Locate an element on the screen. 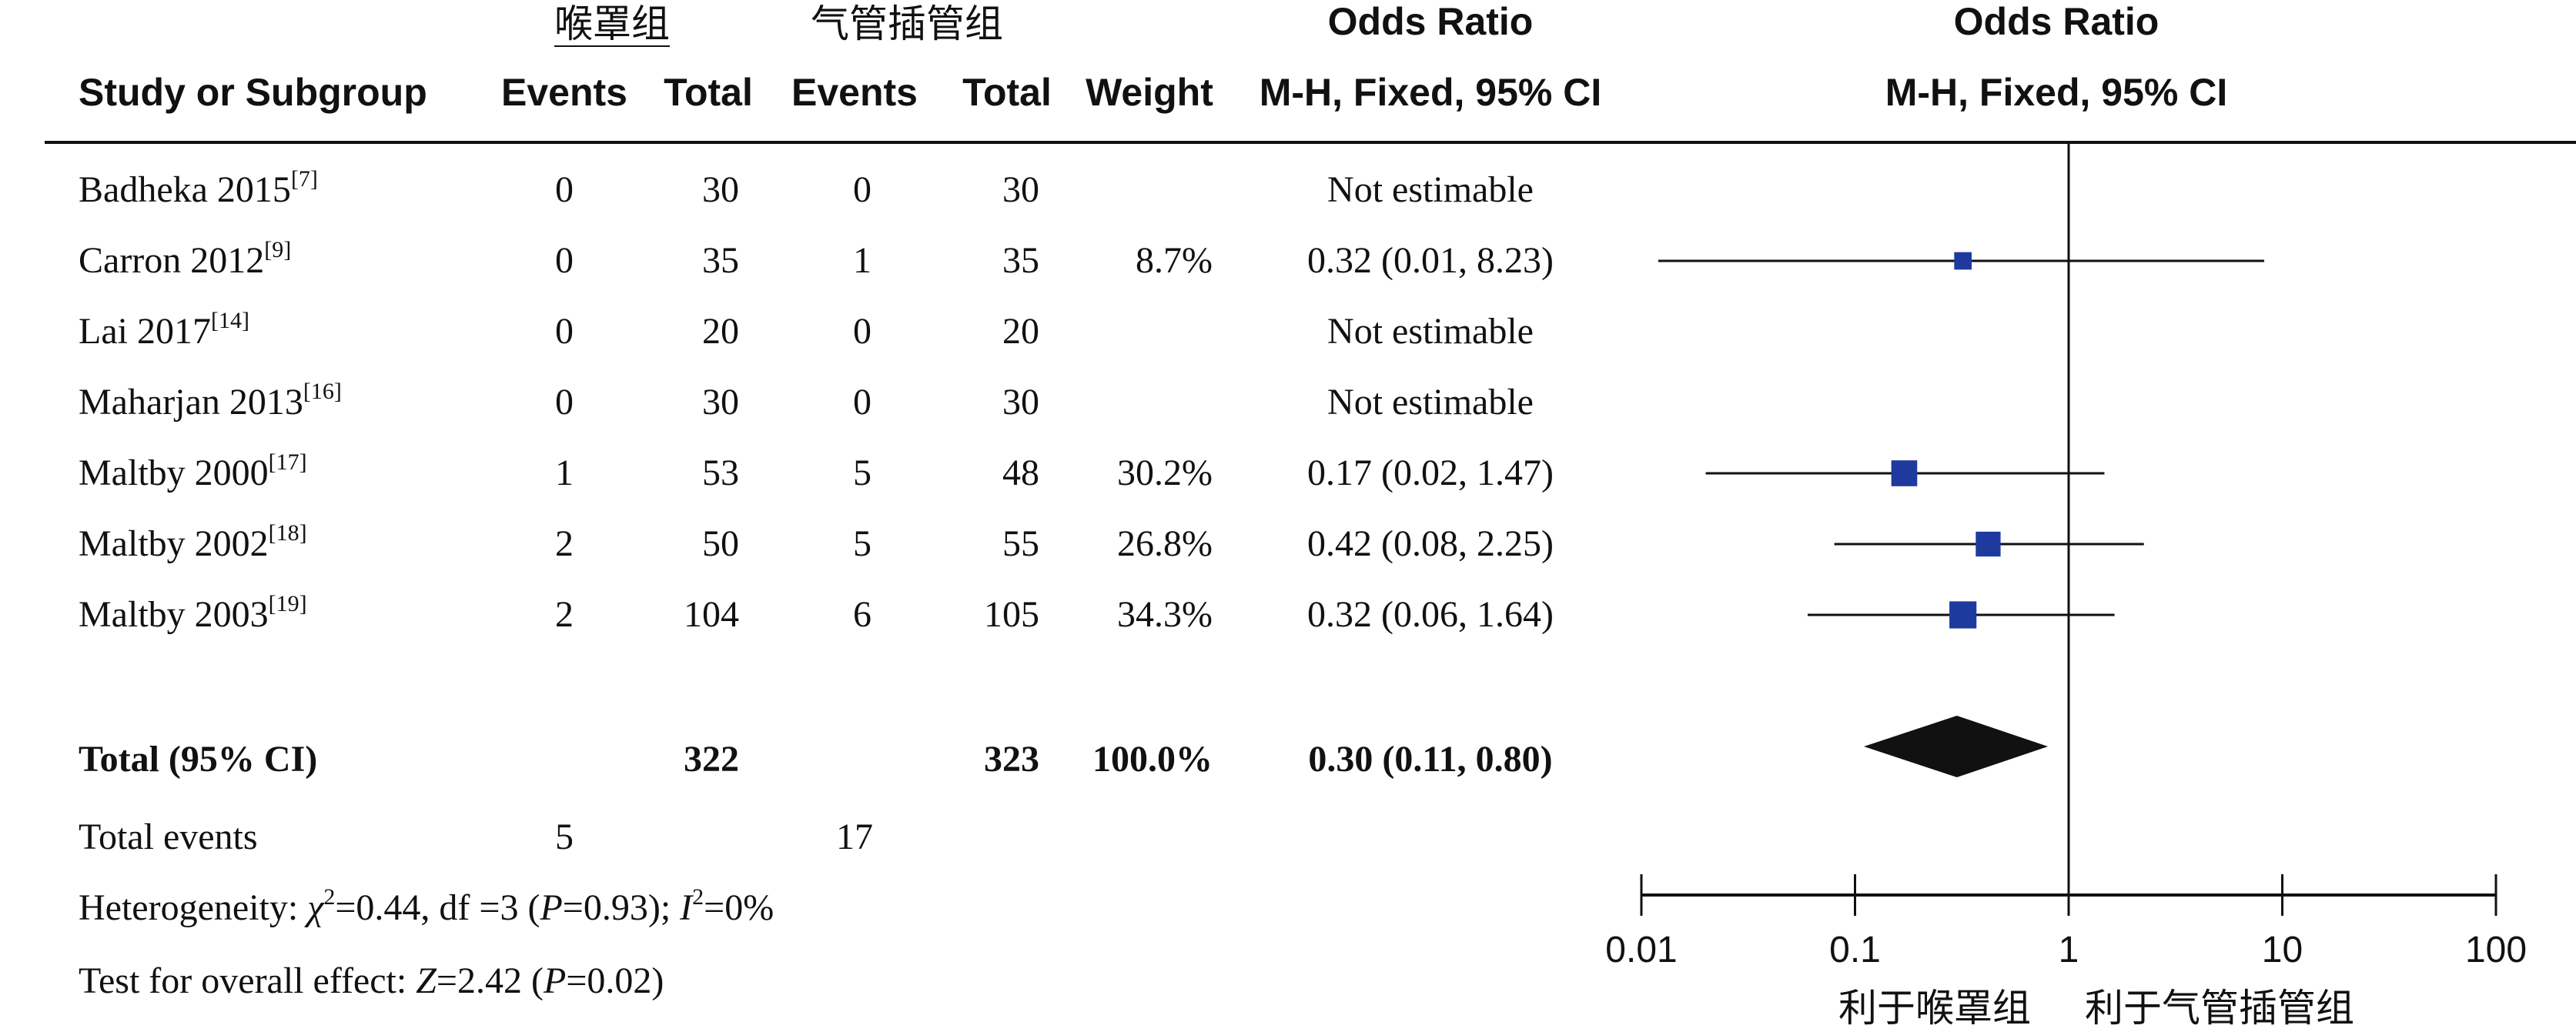 The height and width of the screenshot is (1032, 2576). total1-cell: 50 is located at coordinates (720, 543).